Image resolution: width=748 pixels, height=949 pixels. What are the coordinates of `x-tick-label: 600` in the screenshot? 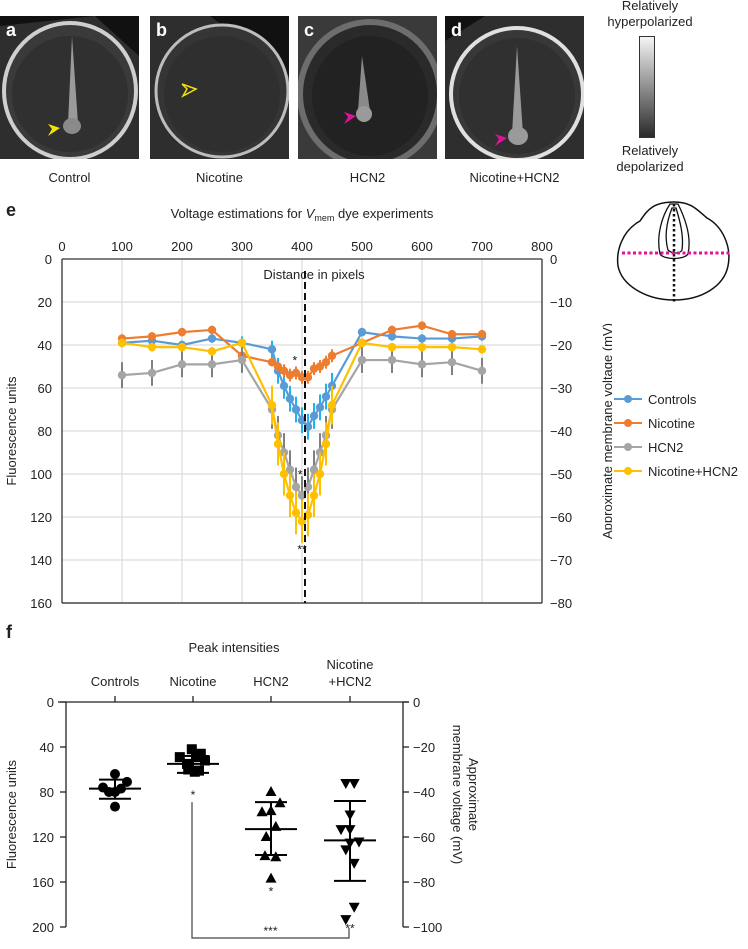 It's located at (422, 246).